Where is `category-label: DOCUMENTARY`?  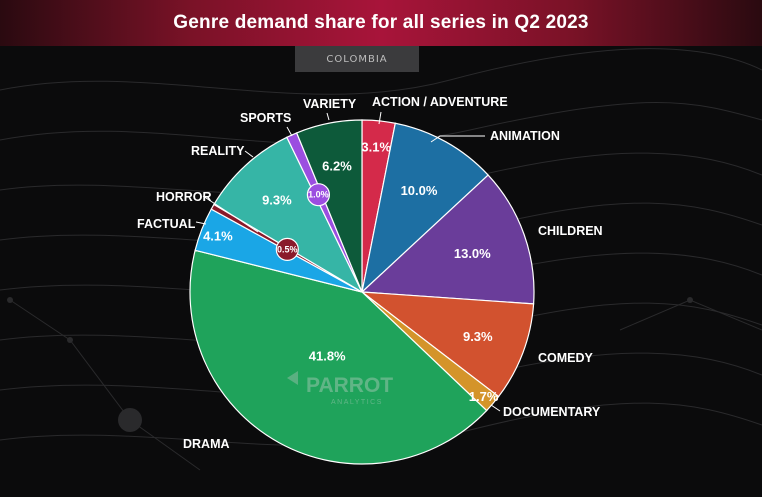 category-label: DOCUMENTARY is located at coordinates (552, 412).